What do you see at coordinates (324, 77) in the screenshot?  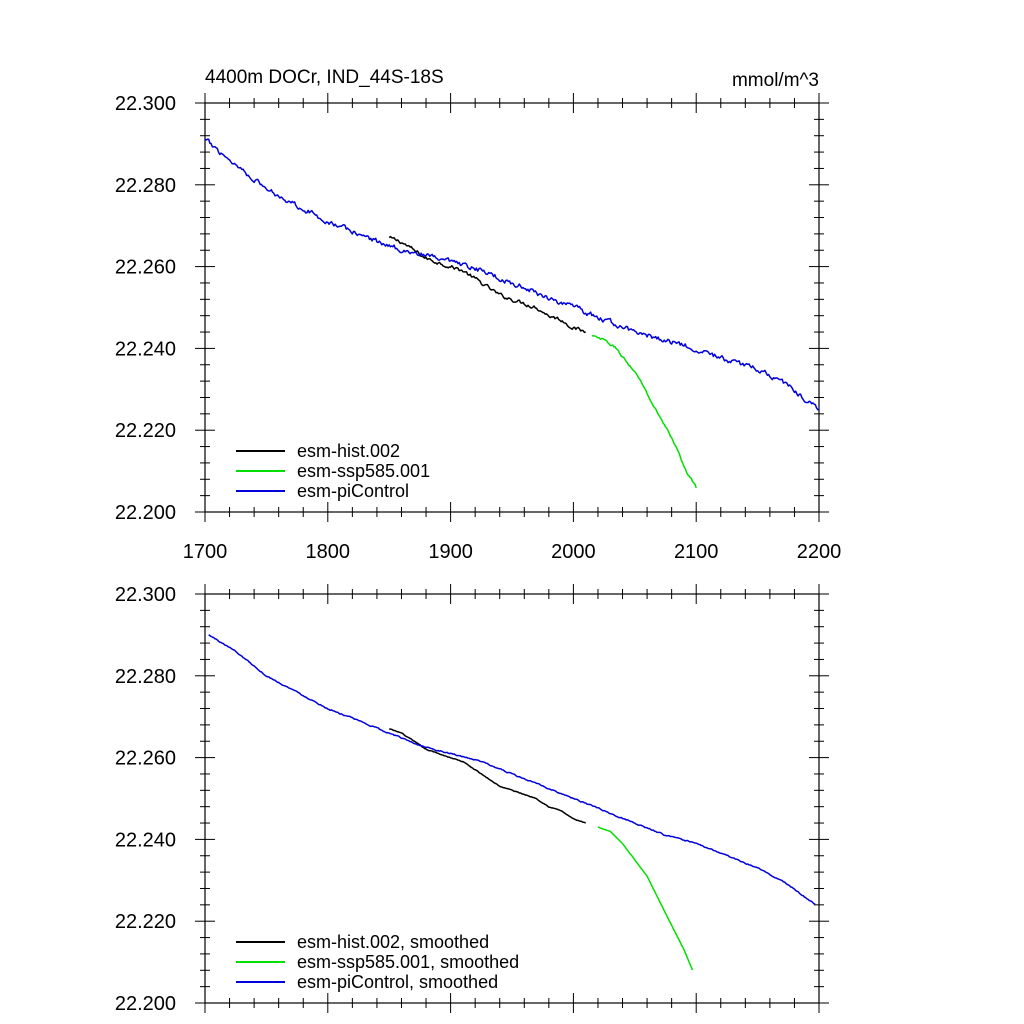 I see `chart-title: 4400m DOCr, IND_44S-18S` at bounding box center [324, 77].